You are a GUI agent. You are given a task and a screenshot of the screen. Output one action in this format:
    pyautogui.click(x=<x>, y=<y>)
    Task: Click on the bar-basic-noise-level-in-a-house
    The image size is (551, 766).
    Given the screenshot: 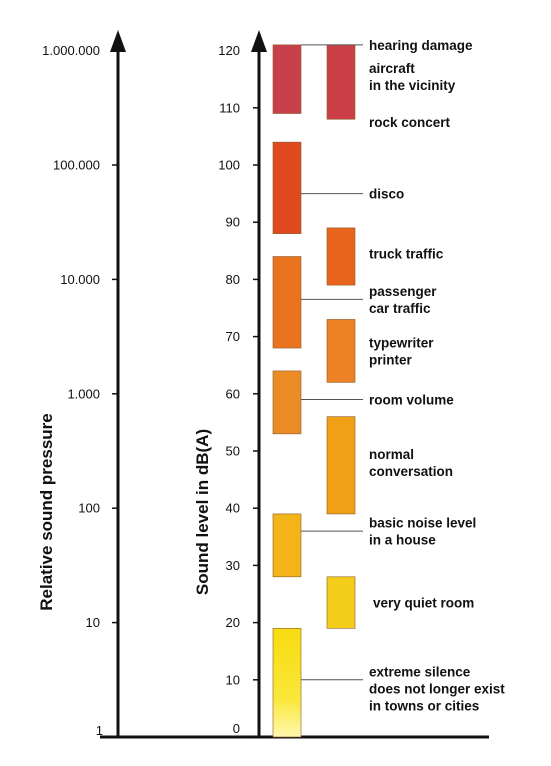 What is the action you would take?
    pyautogui.click(x=287, y=545)
    